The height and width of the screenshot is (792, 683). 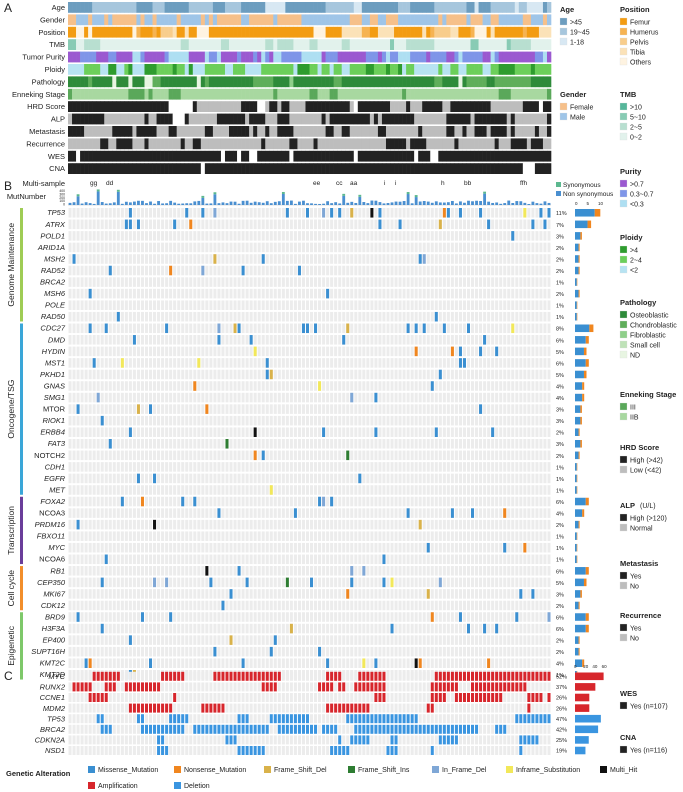 What do you see at coordinates (54, 478) in the screenshot?
I see `gene-label: EGFR` at bounding box center [54, 478].